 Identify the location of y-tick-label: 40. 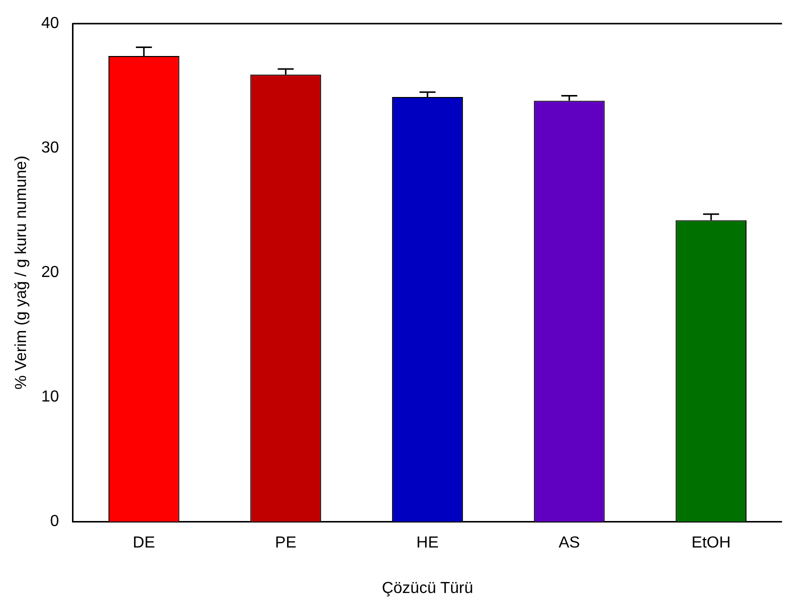
(50, 23).